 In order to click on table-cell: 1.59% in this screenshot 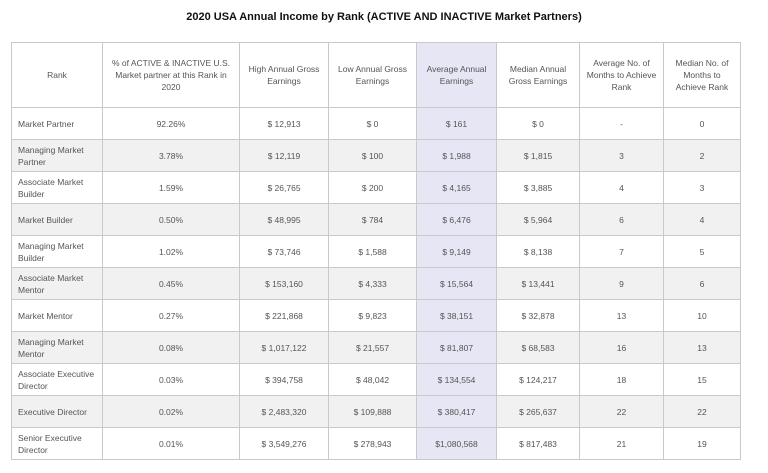, I will do `click(171, 187)`.